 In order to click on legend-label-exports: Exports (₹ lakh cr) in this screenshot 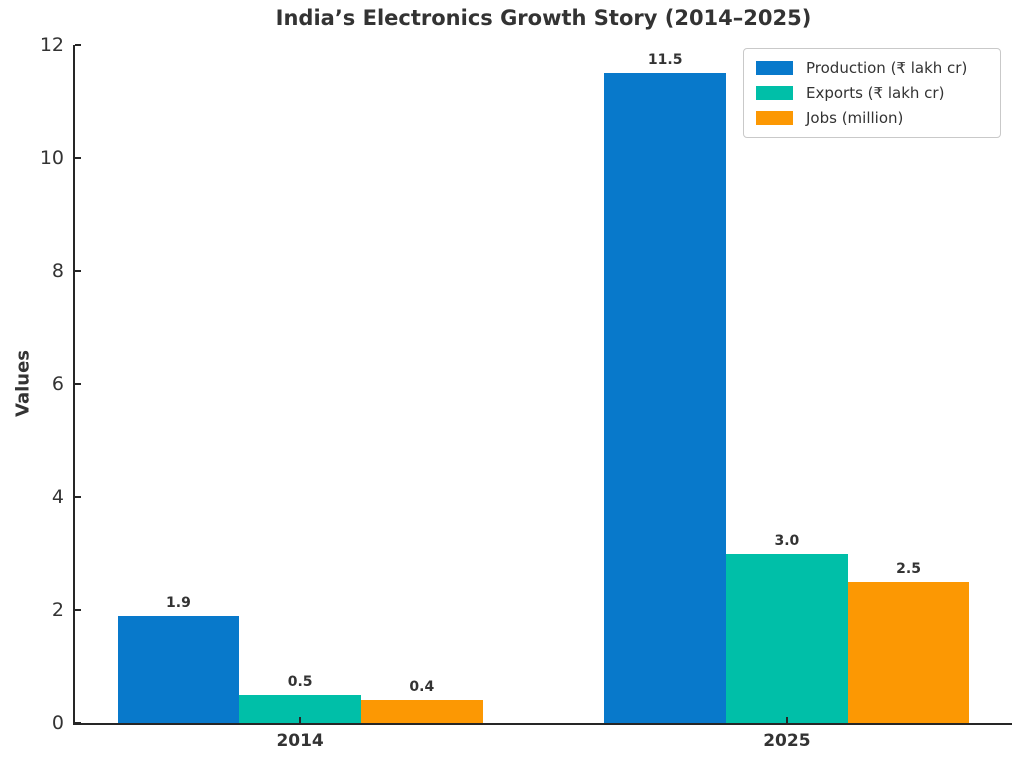, I will do `click(875, 93)`.